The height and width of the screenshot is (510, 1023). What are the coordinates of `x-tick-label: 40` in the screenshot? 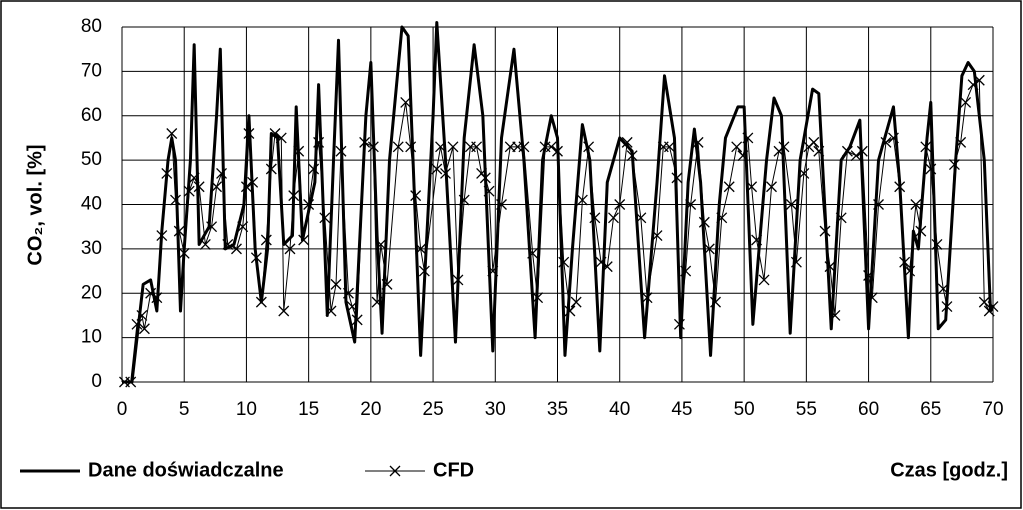 It's located at (619, 409).